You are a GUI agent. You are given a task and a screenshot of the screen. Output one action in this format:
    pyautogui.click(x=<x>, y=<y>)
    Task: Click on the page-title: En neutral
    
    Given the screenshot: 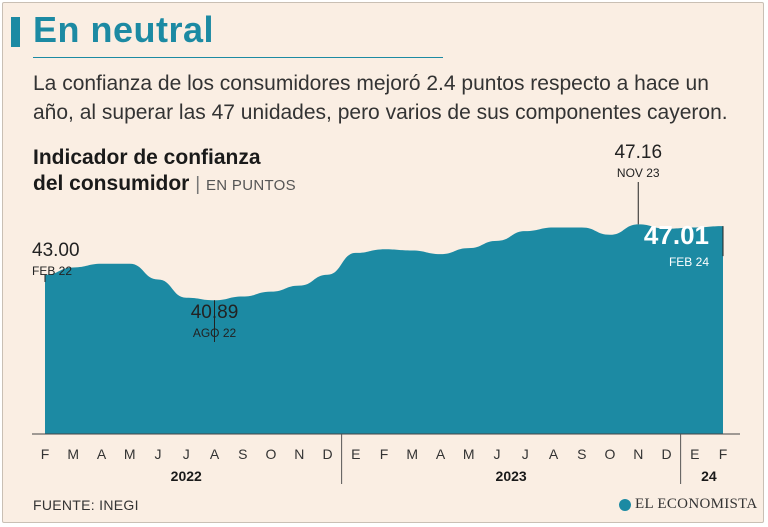 What is the action you would take?
    pyautogui.click(x=124, y=29)
    